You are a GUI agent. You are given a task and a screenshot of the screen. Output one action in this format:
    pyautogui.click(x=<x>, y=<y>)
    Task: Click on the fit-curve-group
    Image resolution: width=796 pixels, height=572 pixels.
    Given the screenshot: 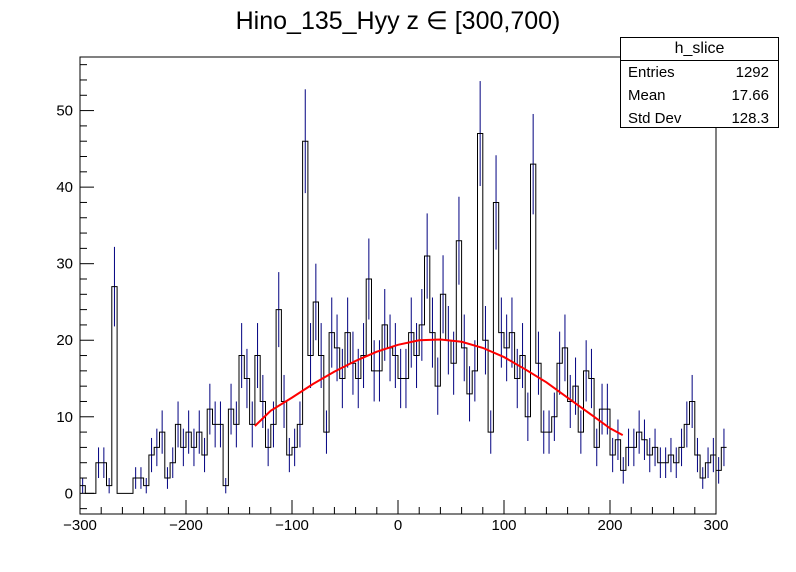 What is the action you would take?
    pyautogui.click(x=439, y=387)
    